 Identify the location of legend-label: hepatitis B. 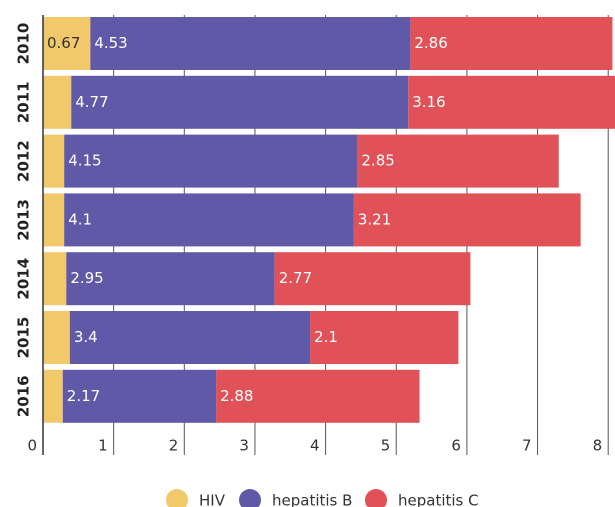
(312, 499).